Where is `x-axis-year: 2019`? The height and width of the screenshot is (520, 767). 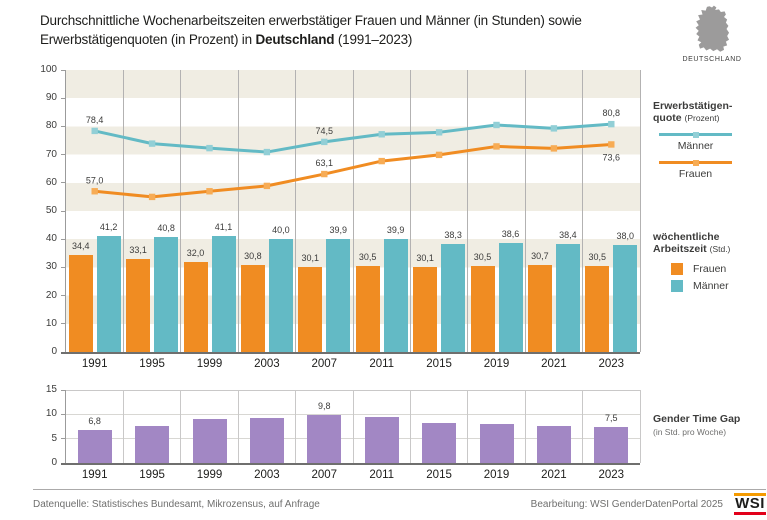 x-axis-year: 2019 is located at coordinates (496, 364).